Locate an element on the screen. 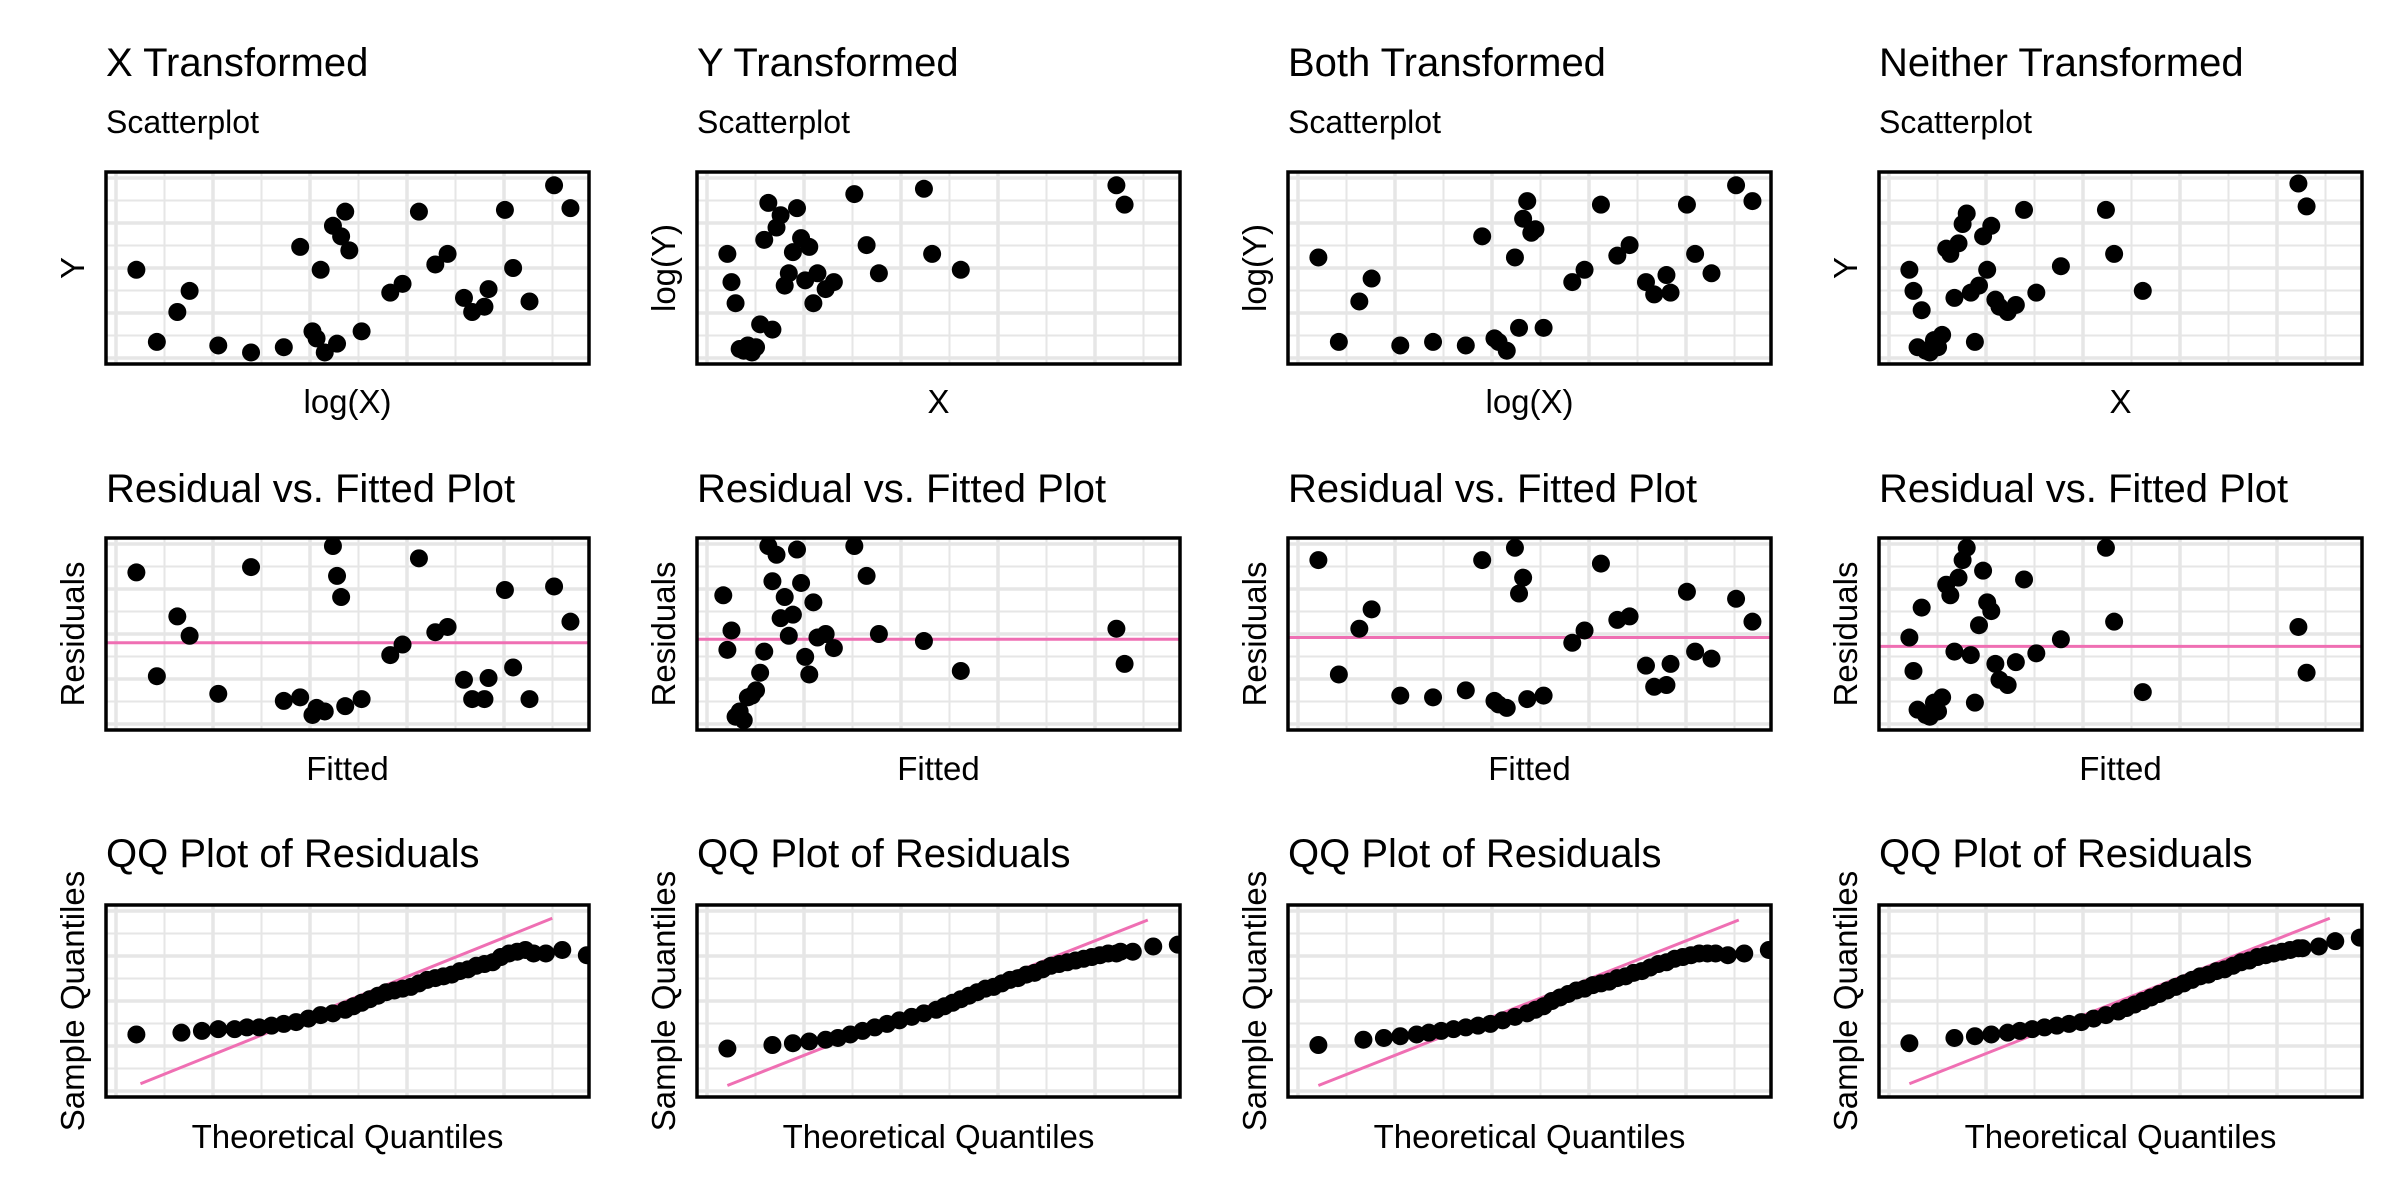 The image size is (2400, 1200). x-axis-label: log(X) is located at coordinates (347, 401).